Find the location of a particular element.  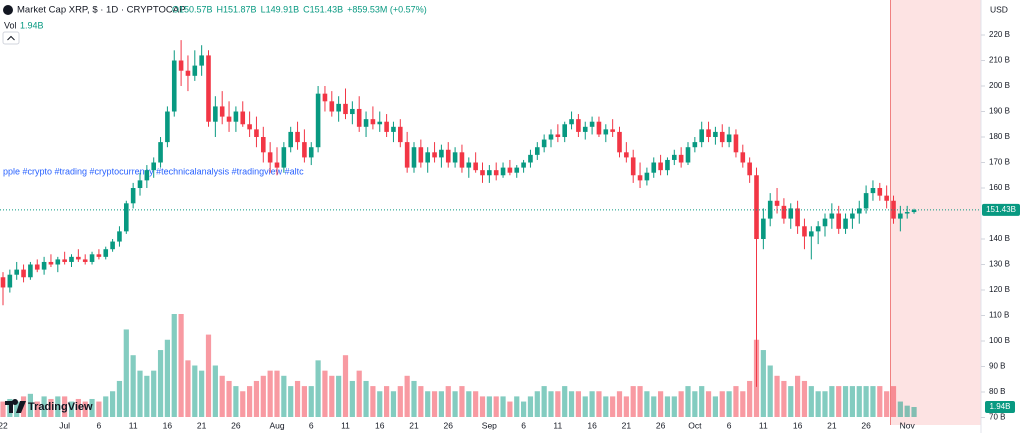

x-tick-label: 26 is located at coordinates (866, 425).